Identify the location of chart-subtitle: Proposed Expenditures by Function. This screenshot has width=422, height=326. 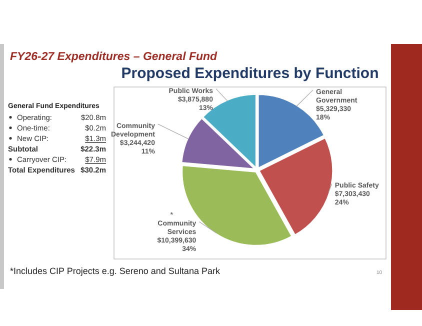
(250, 73).